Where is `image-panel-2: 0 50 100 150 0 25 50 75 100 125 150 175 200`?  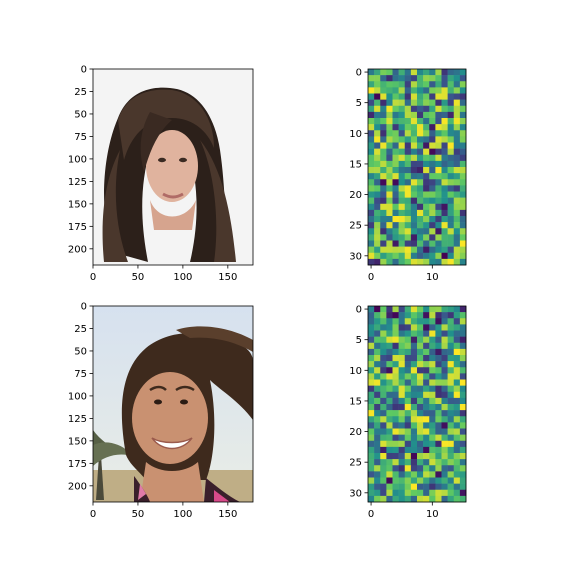 image-panel-2: 0 50 100 150 0 25 50 75 100 125 150 175 200 is located at coordinates (161, 411).